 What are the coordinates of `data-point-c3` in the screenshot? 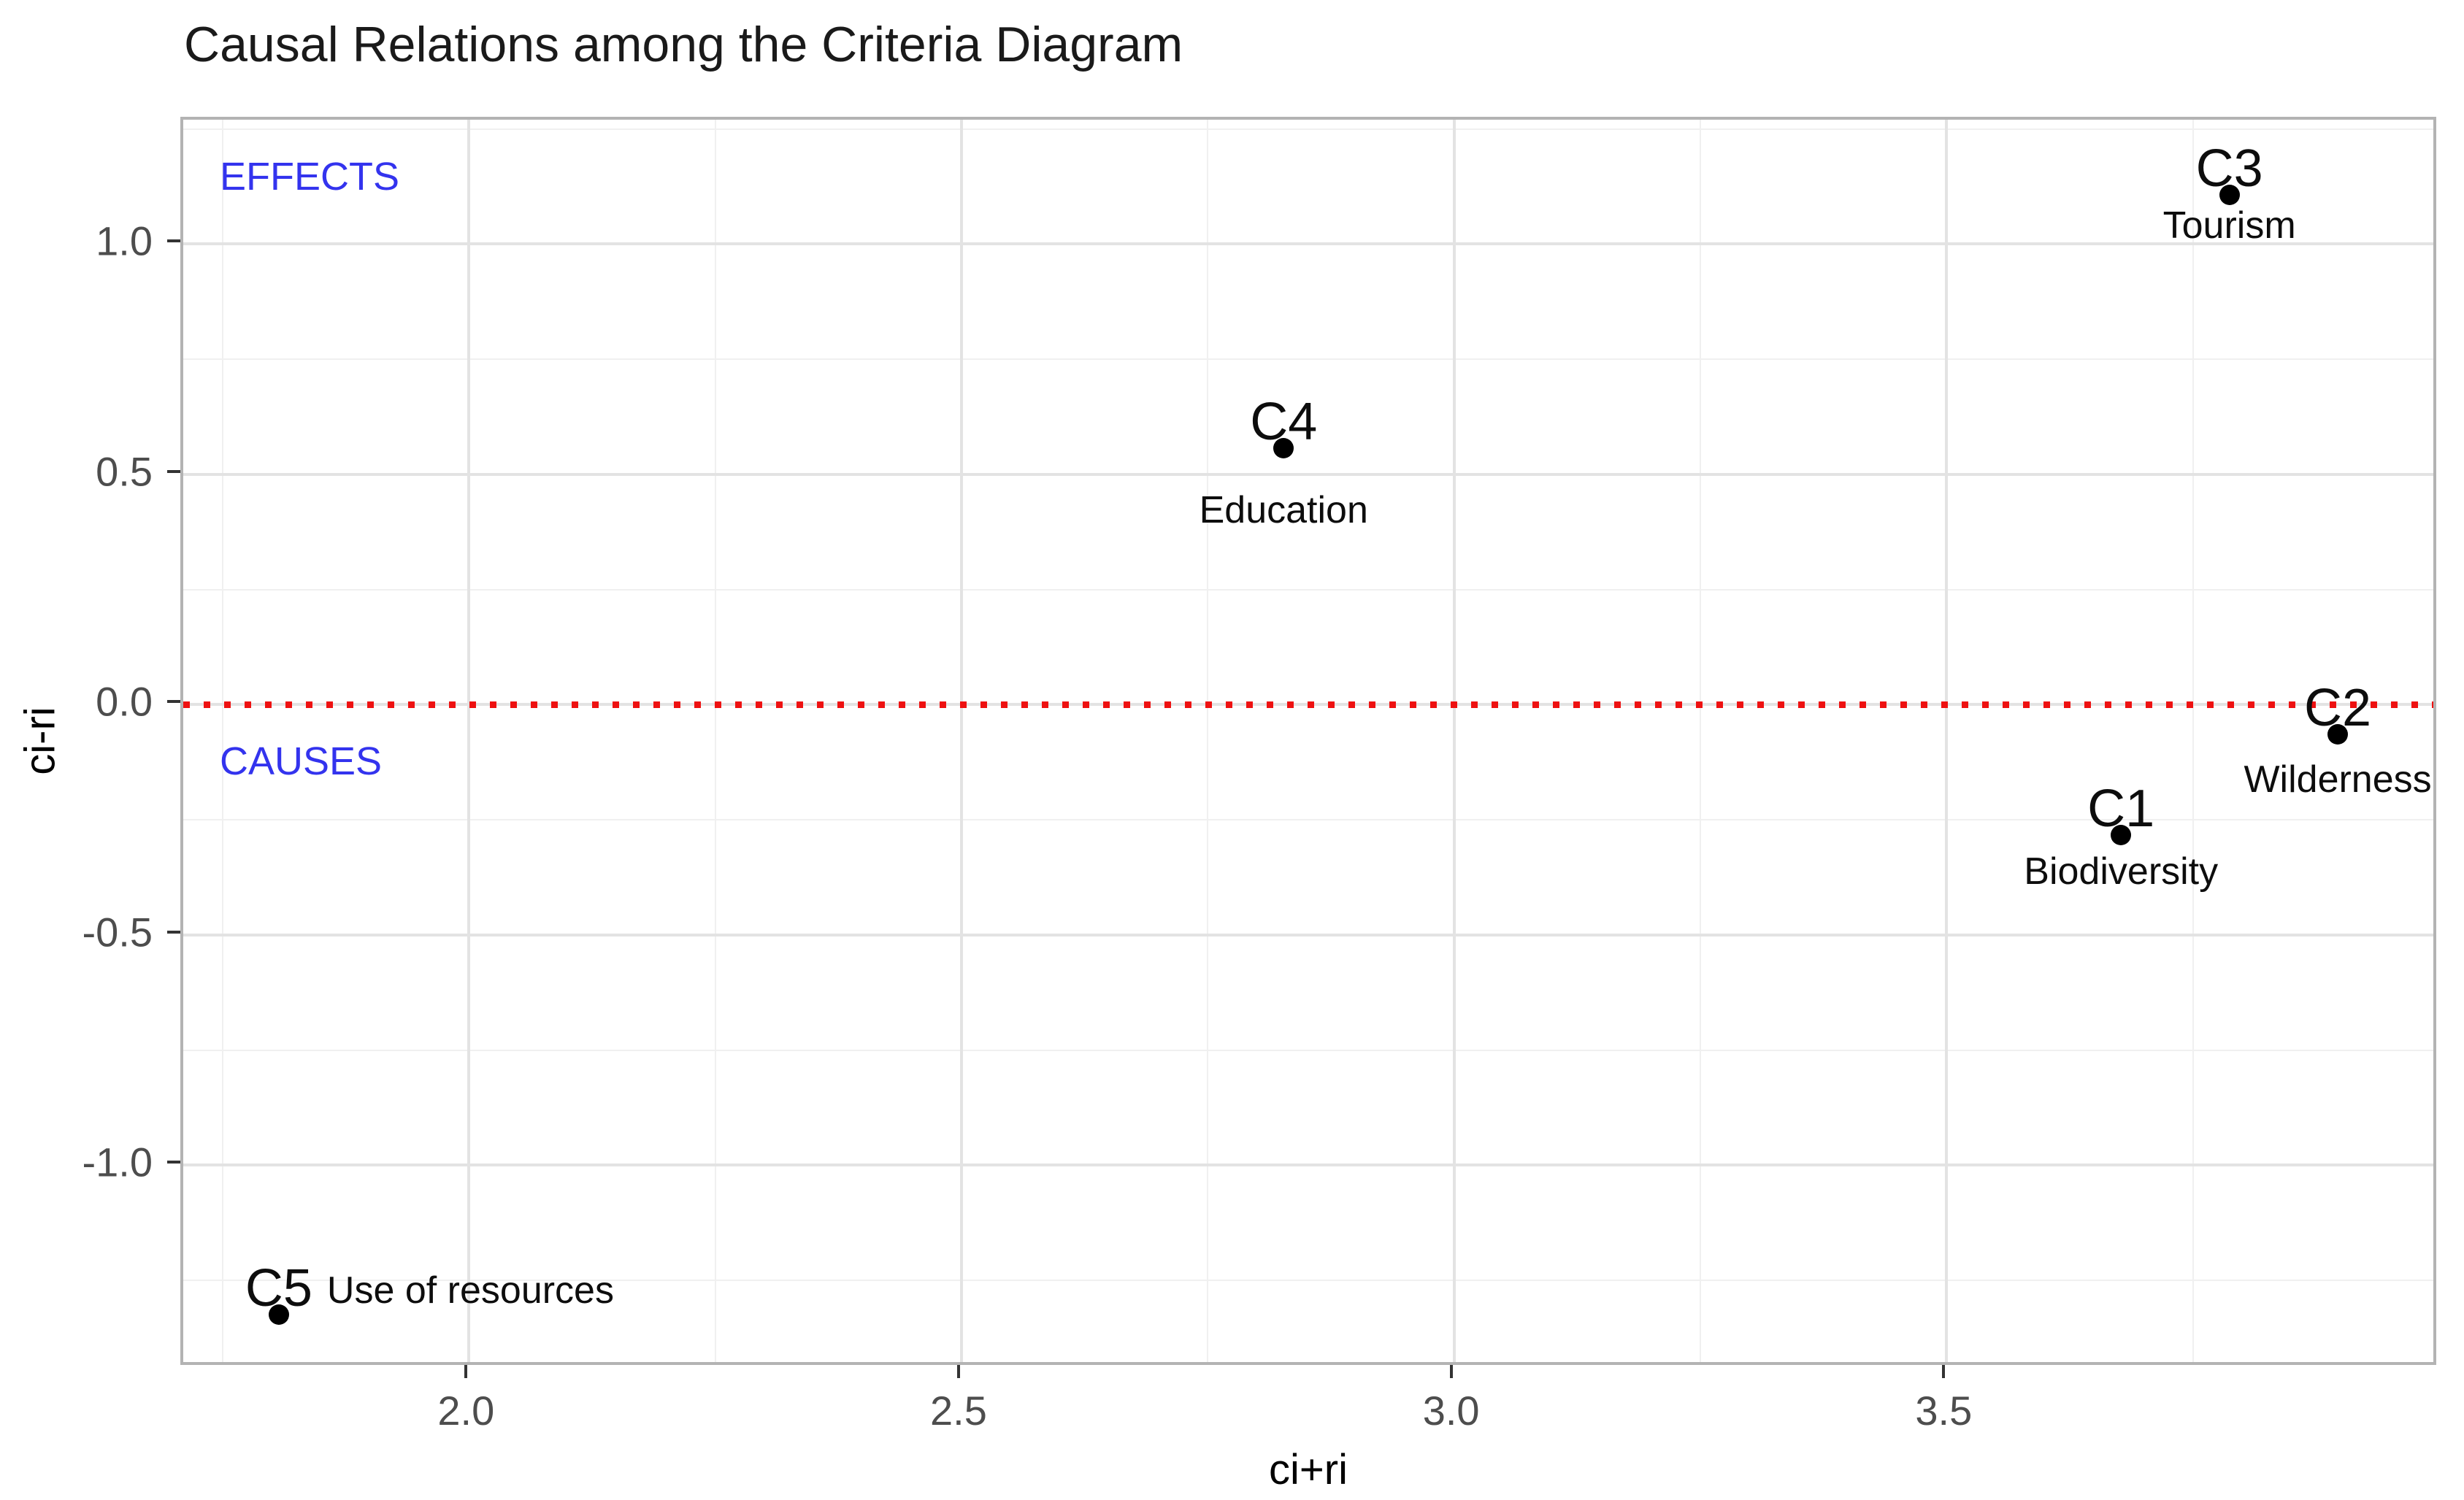 It's located at (2229, 196).